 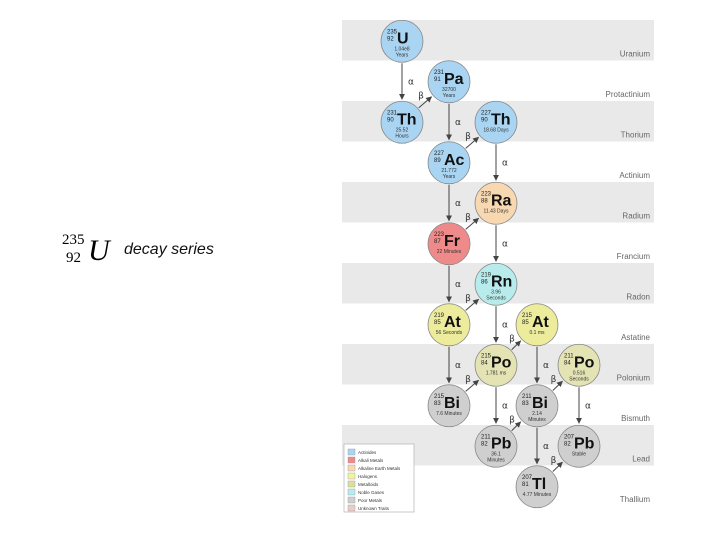 I want to click on nuclide-atomic-number: 89, so click(x=437, y=161).